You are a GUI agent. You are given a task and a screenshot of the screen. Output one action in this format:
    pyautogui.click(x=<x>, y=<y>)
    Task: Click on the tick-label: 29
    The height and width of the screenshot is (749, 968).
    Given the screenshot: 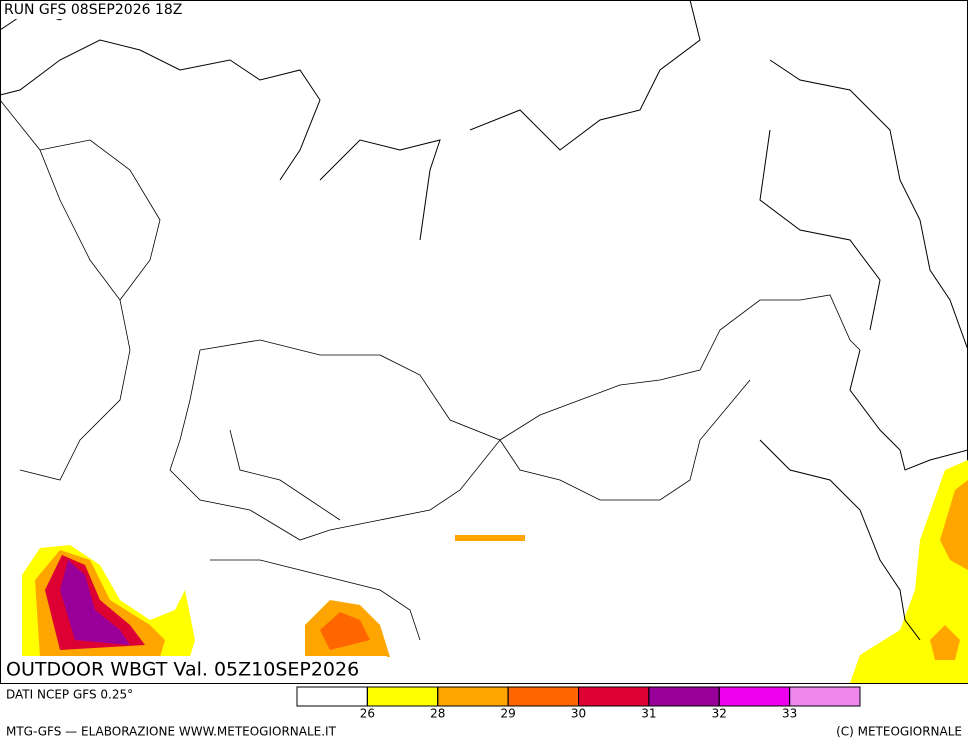 What is the action you would take?
    pyautogui.click(x=507, y=714)
    